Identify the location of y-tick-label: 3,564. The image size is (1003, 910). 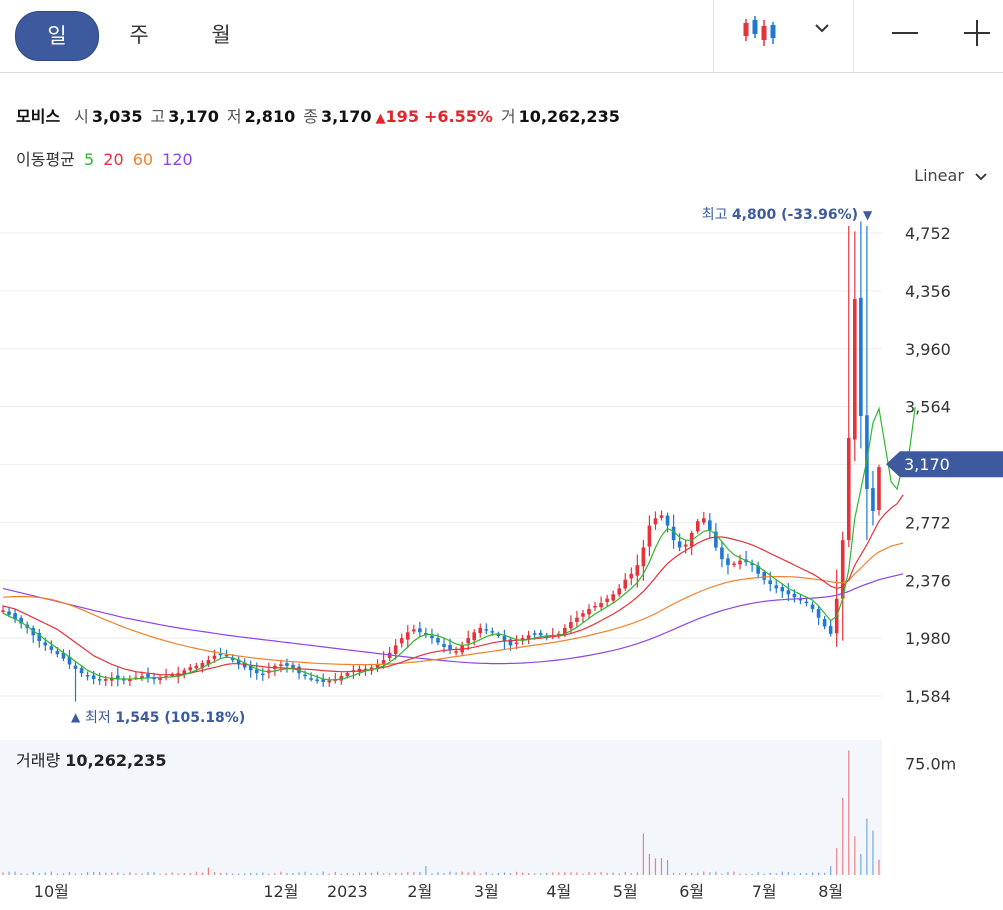
(928, 407).